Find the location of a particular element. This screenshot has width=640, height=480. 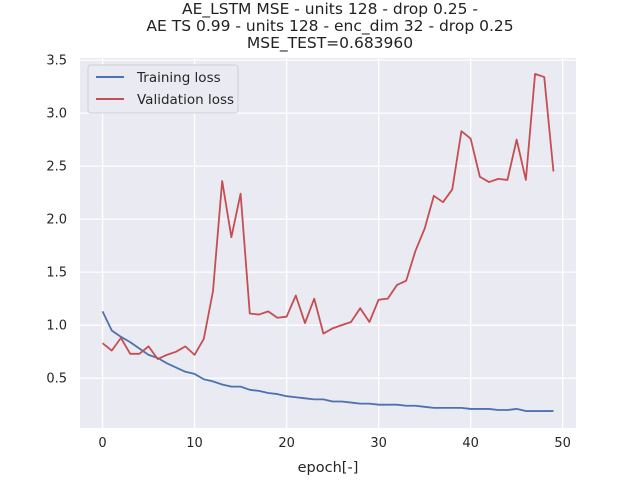

legend-label-validation-loss: Validation loss is located at coordinates (185, 100).